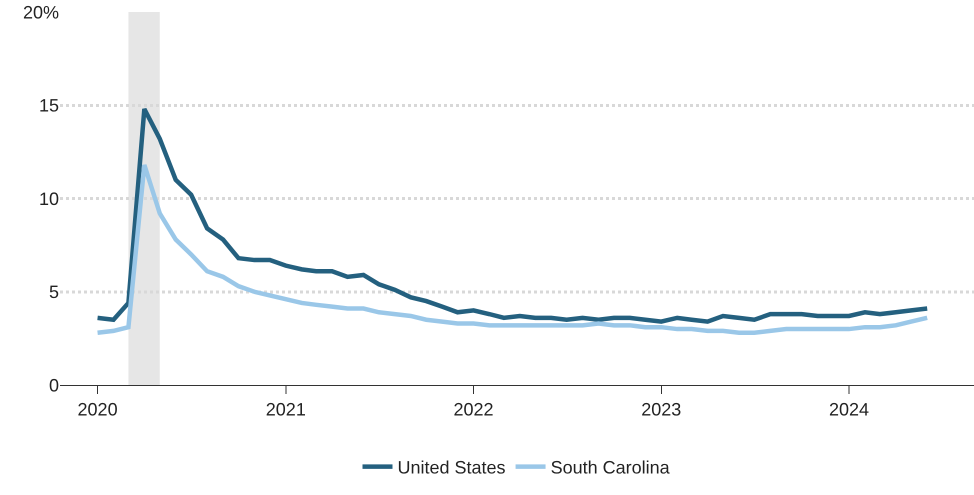 The image size is (974, 495). What do you see at coordinates (48, 198) in the screenshot?
I see `y-tick-label: 10` at bounding box center [48, 198].